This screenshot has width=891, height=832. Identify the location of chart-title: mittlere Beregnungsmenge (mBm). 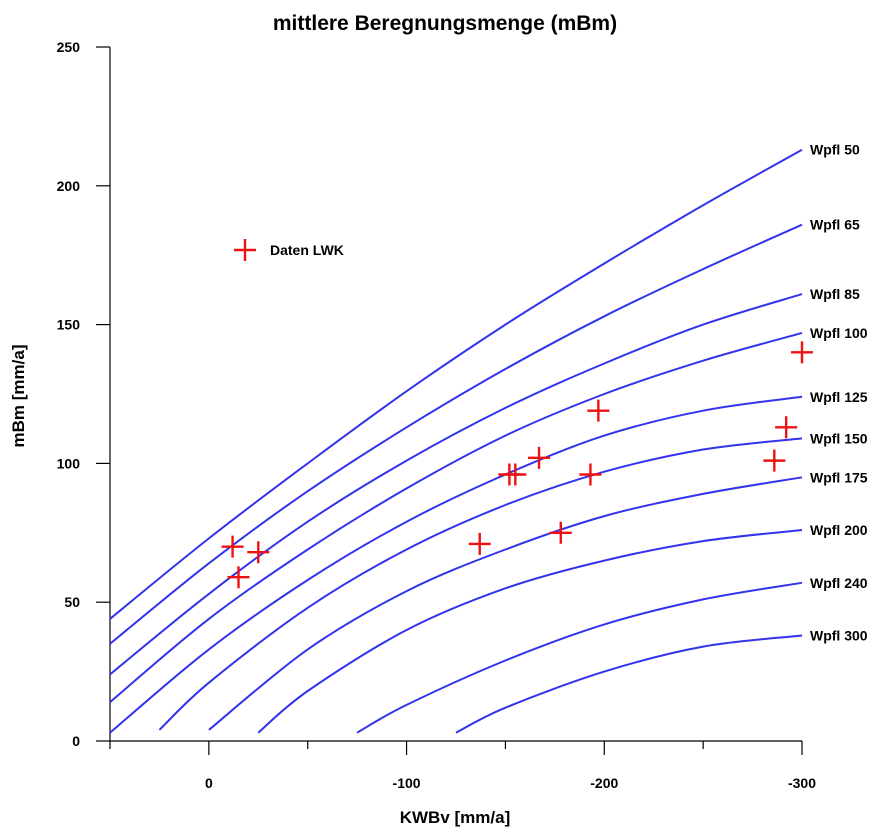
(445, 23).